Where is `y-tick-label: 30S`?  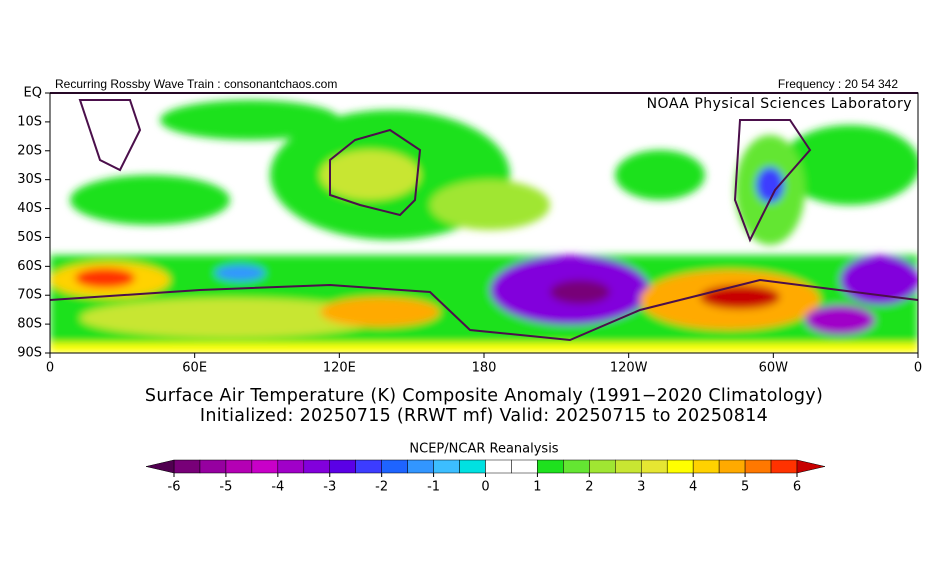
y-tick-label: 30S is located at coordinates (29, 179).